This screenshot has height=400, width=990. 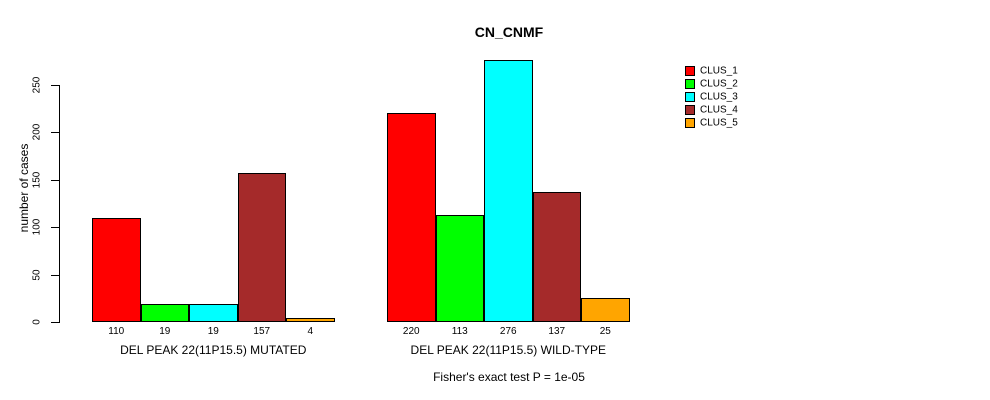 What do you see at coordinates (509, 377) in the screenshot?
I see `fisher-test-annotation: Fisher's exact test P = 1e-05` at bounding box center [509, 377].